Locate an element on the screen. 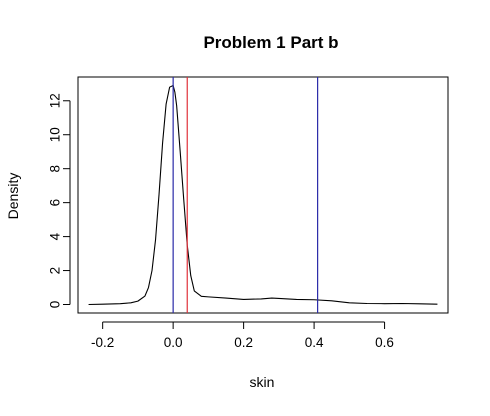  y-tick-label: 10 is located at coordinates (55, 134).